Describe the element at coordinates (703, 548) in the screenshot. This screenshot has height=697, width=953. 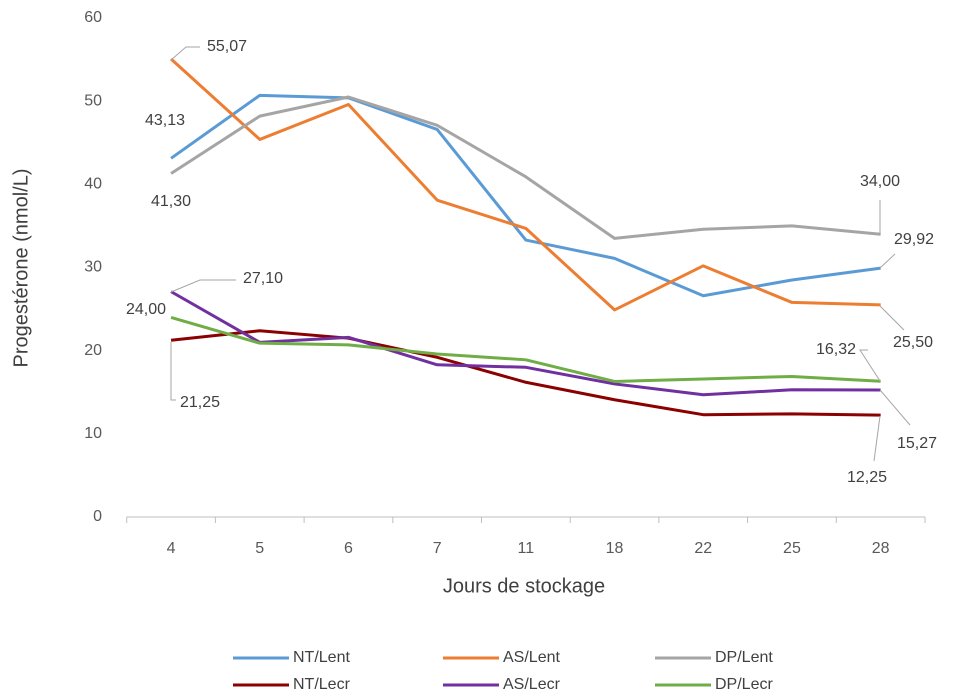
I see `x-tick-label: 22` at that location.